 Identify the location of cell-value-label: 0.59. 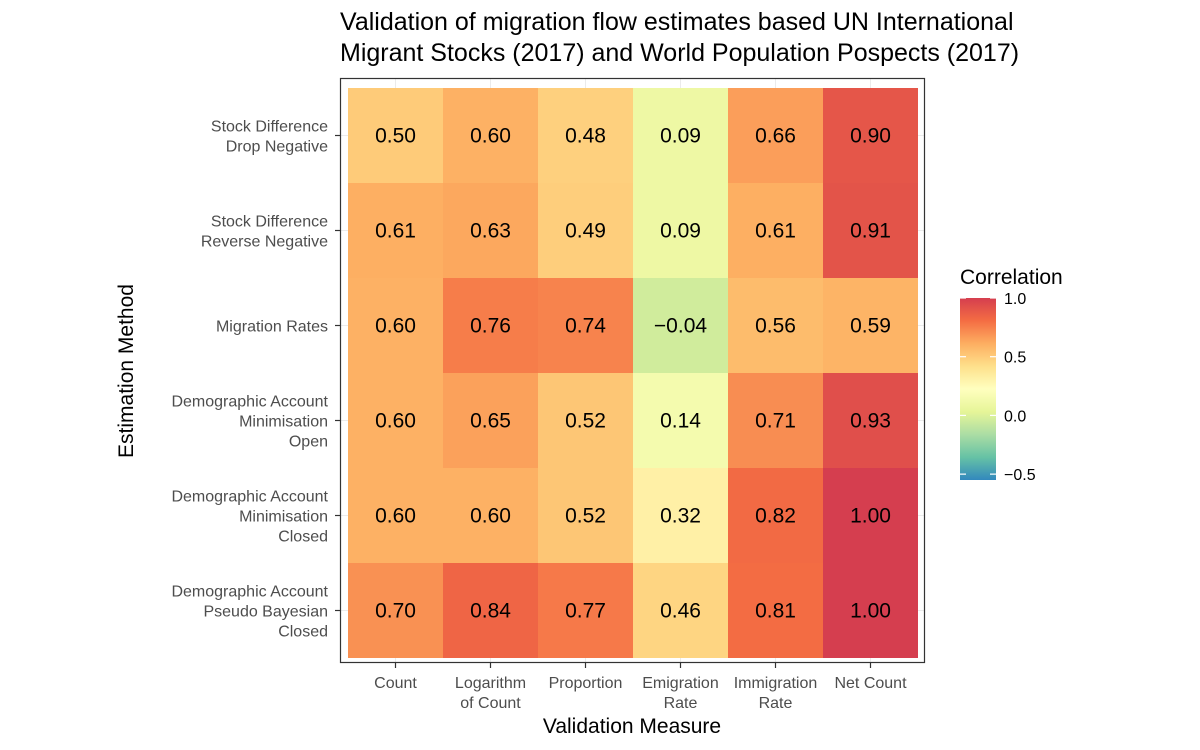
(870, 326).